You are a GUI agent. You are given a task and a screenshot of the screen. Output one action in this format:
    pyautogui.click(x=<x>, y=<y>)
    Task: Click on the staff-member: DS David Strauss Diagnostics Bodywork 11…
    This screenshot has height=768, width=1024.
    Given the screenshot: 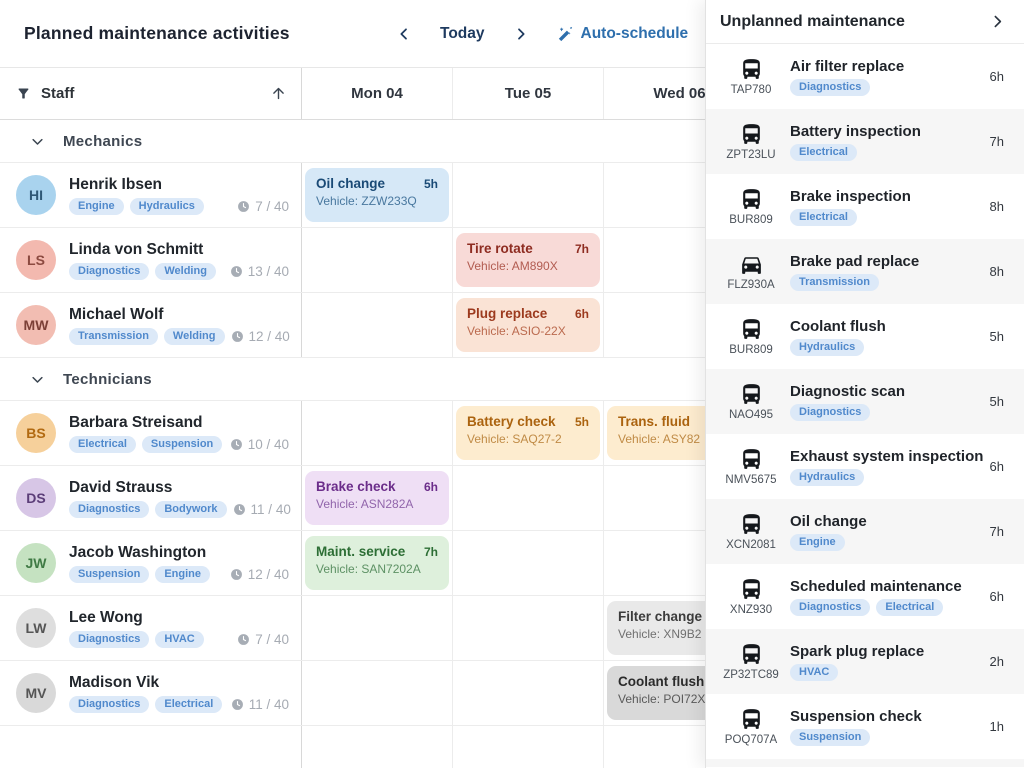 What is the action you would take?
    pyautogui.click(x=150, y=498)
    